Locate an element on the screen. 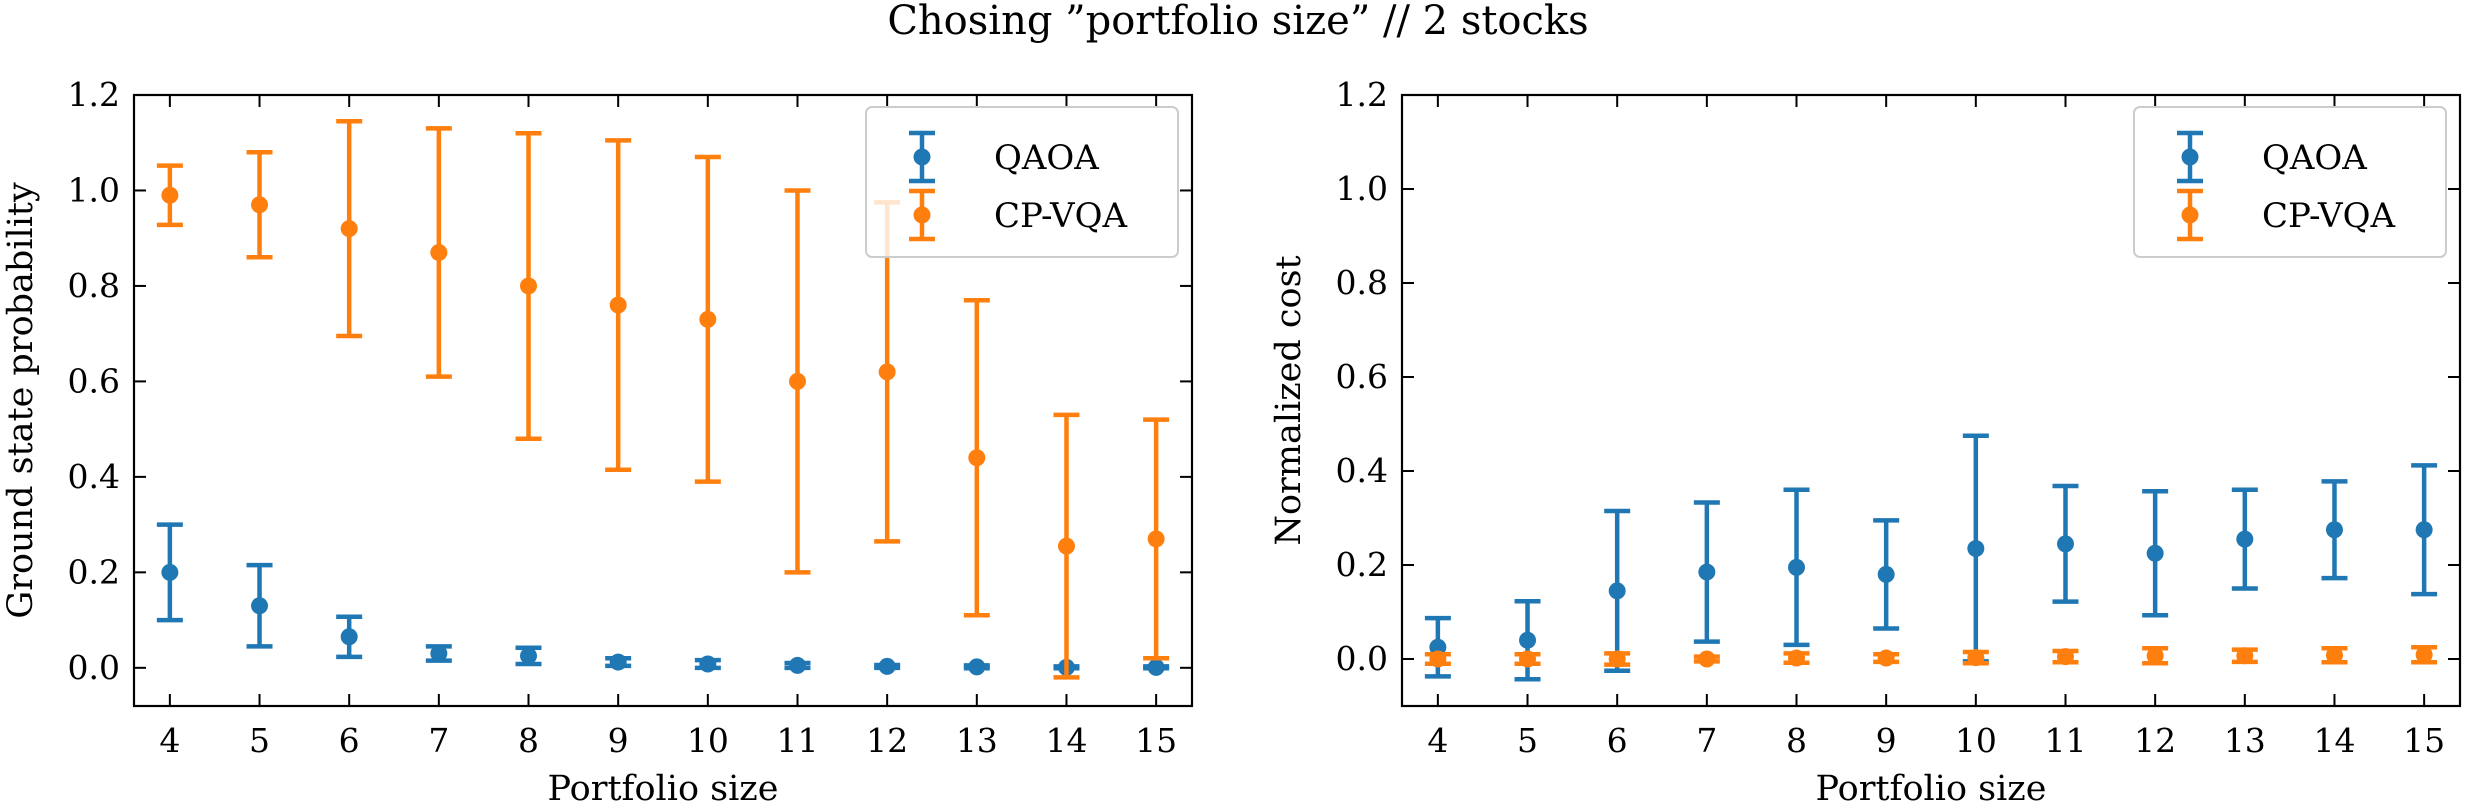 Image resolution: width=2476 pixels, height=811 pixels. y-tick-label: 0.2 is located at coordinates (1362, 564).